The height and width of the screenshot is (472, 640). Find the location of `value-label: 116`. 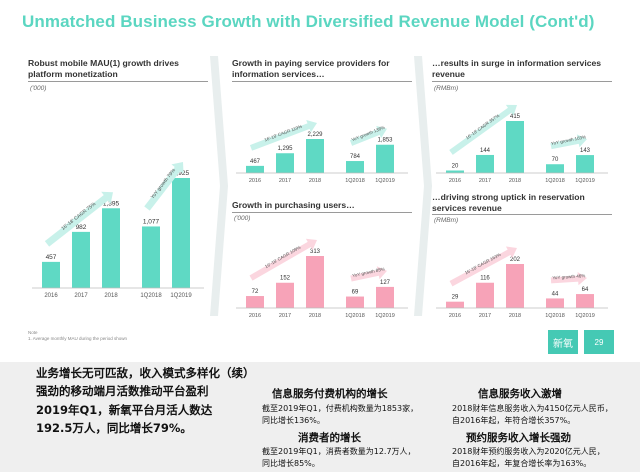

value-label: 116 is located at coordinates (485, 279).